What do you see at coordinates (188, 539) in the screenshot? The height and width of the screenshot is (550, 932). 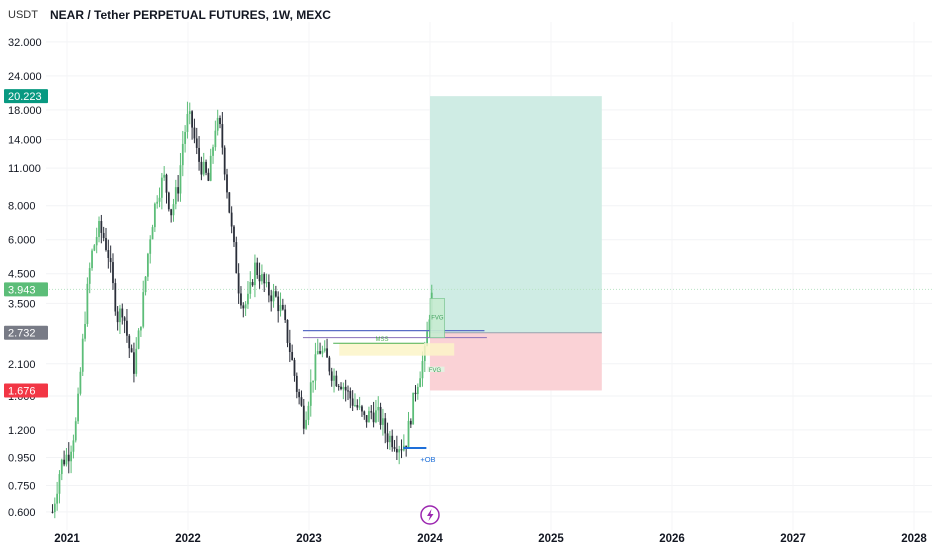 I see `x-tick-label: 2022` at bounding box center [188, 539].